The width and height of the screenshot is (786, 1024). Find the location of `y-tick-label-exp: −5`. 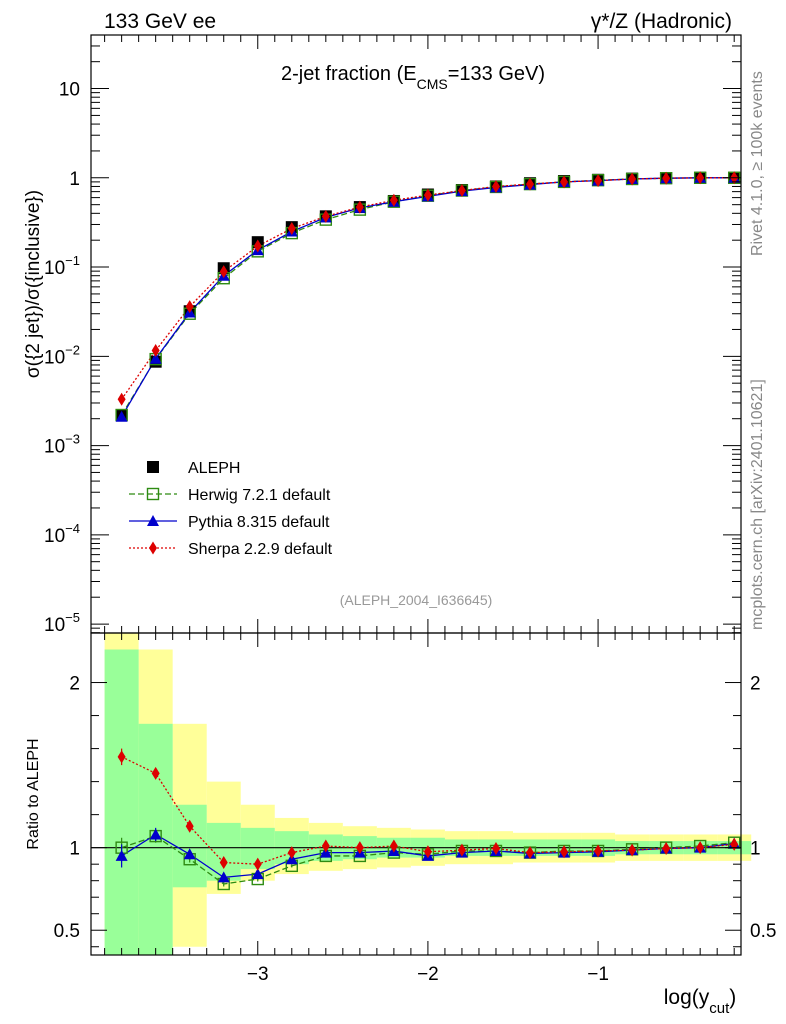

y-tick-label-exp: −5 is located at coordinates (72, 617).